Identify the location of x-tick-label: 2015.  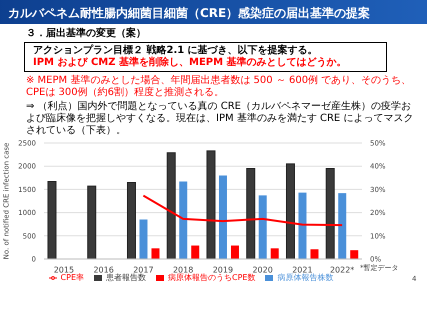
(64, 270).